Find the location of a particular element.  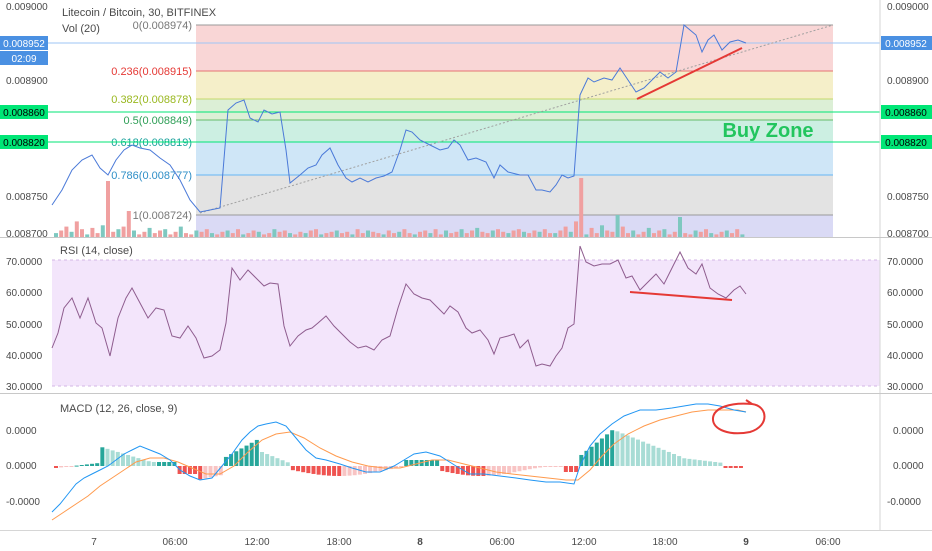

fib-label-0382: 0.382(0.008878) is located at coordinates (151, 100).